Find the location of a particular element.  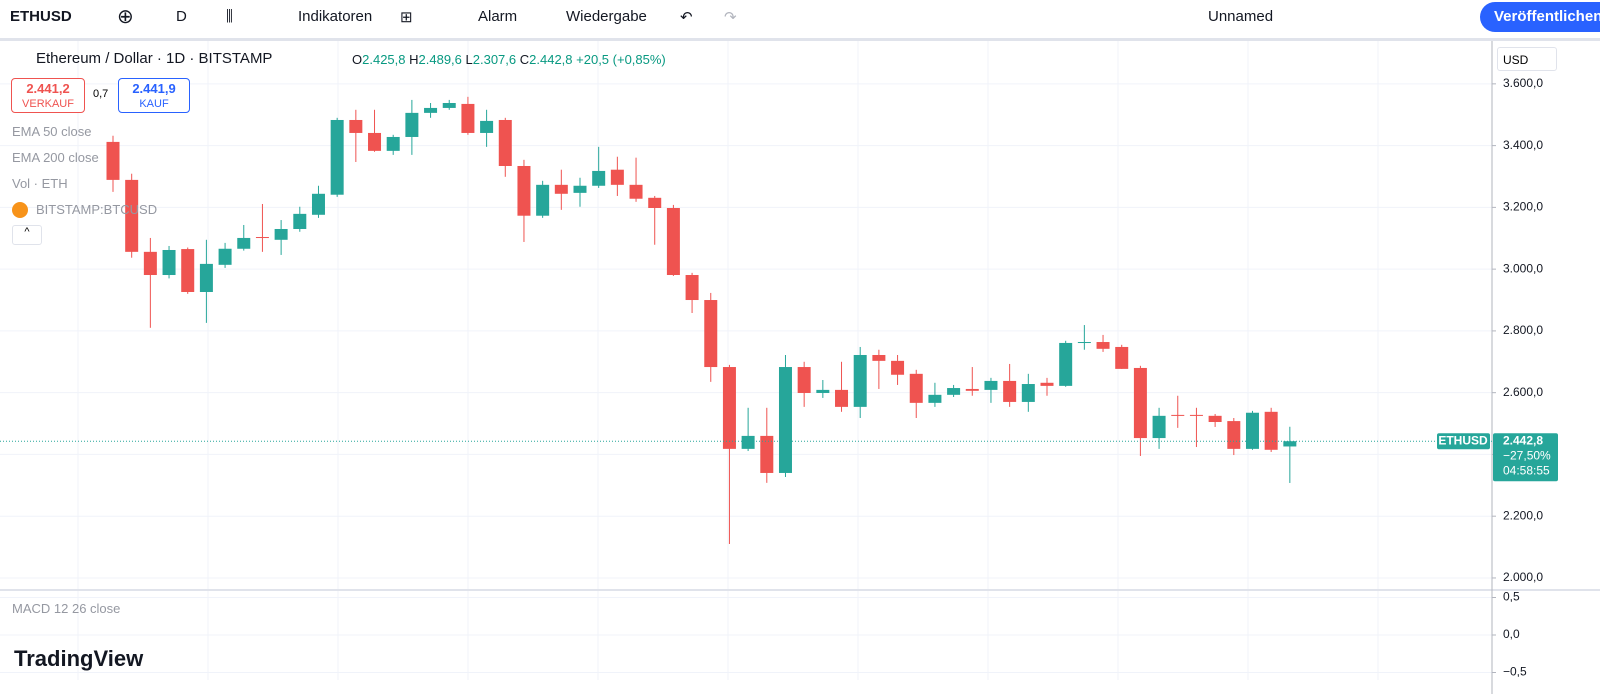

layout-name: Unnamed is located at coordinates (1241, 16).